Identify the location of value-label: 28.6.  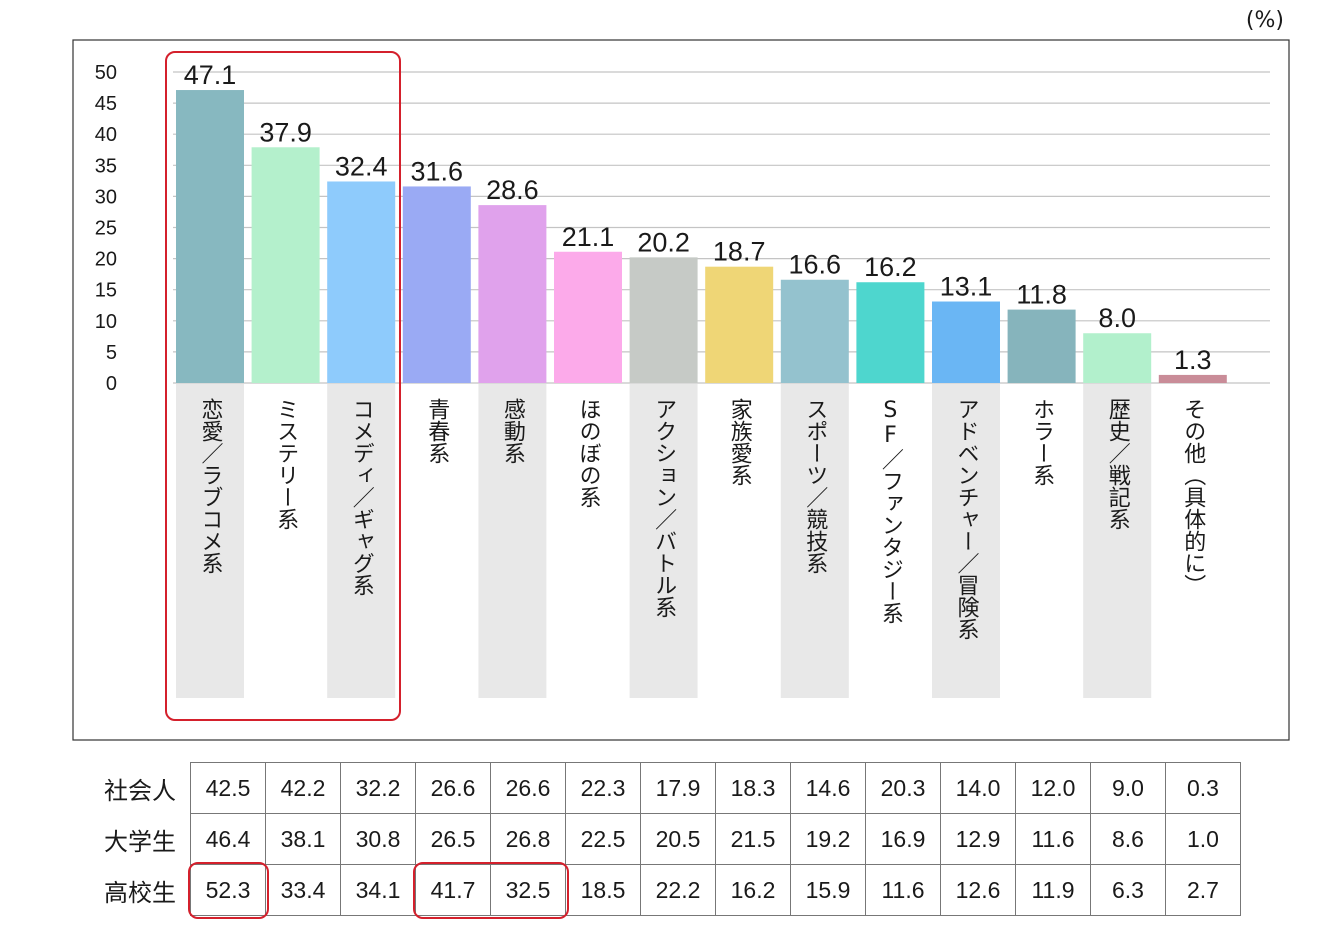
(512, 190).